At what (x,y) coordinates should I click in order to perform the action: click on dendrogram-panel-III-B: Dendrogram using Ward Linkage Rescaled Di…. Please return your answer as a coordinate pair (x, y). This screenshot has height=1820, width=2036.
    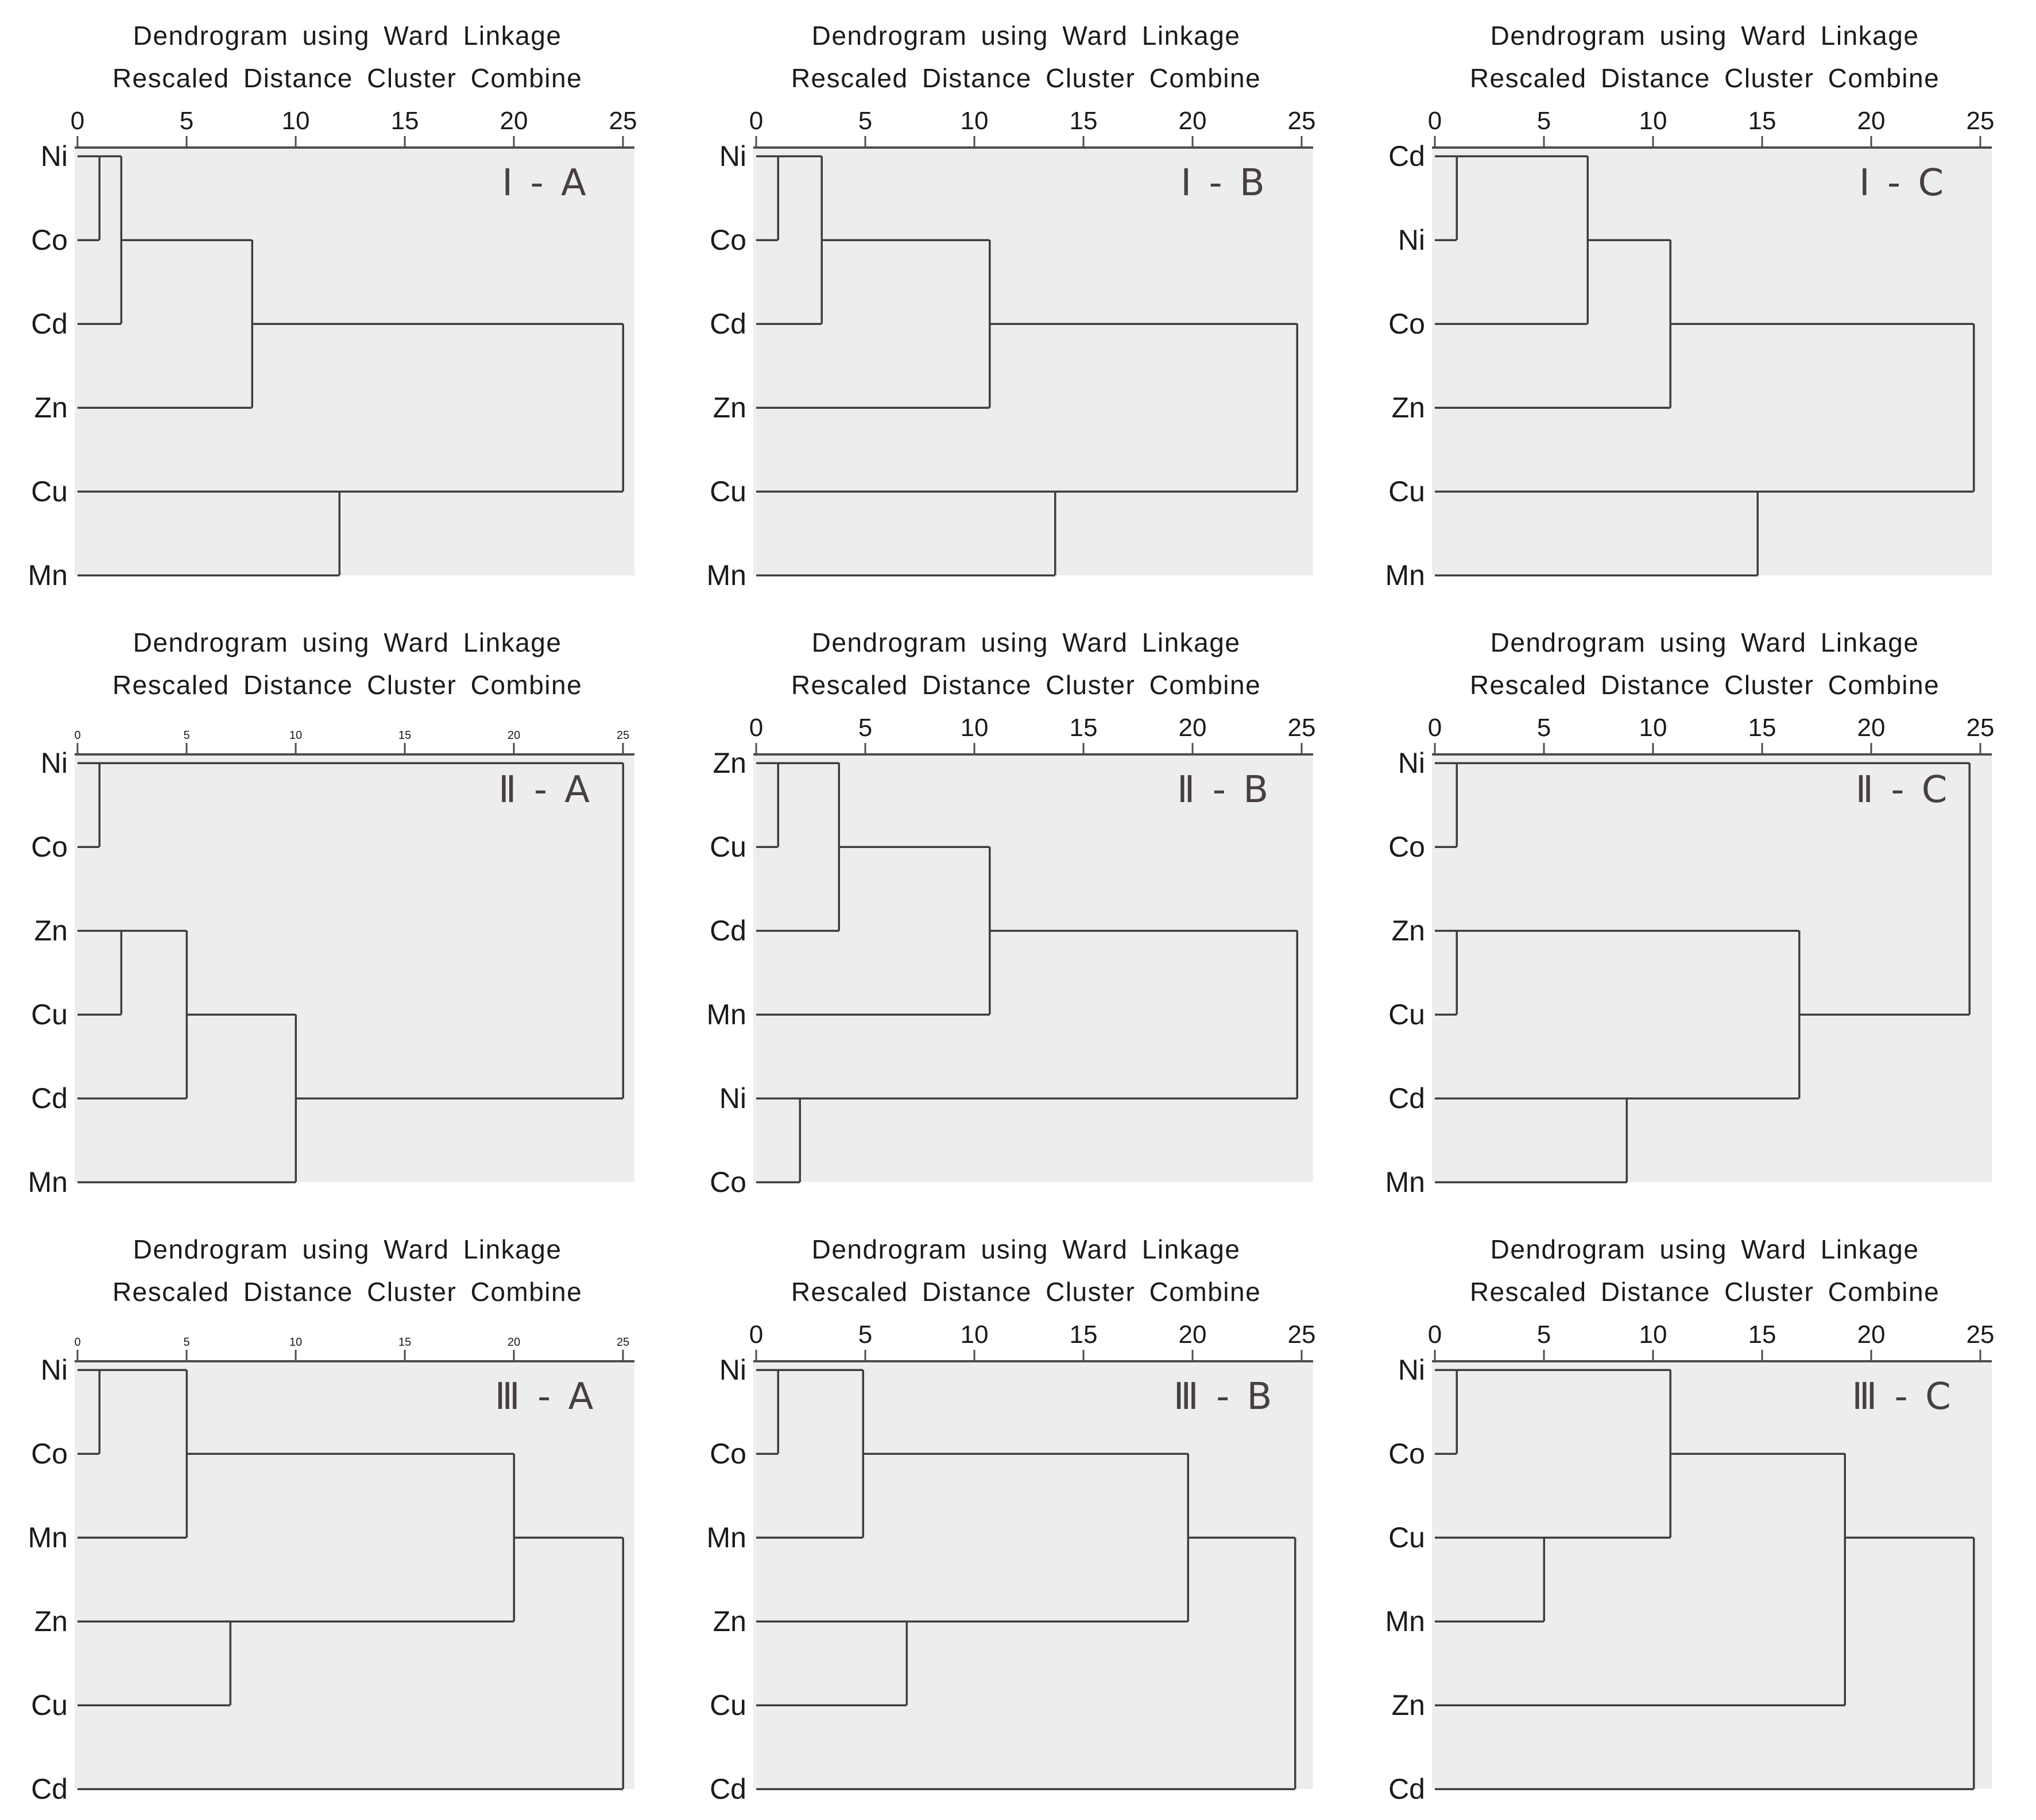
    Looking at the image, I should click on (1018, 1517).